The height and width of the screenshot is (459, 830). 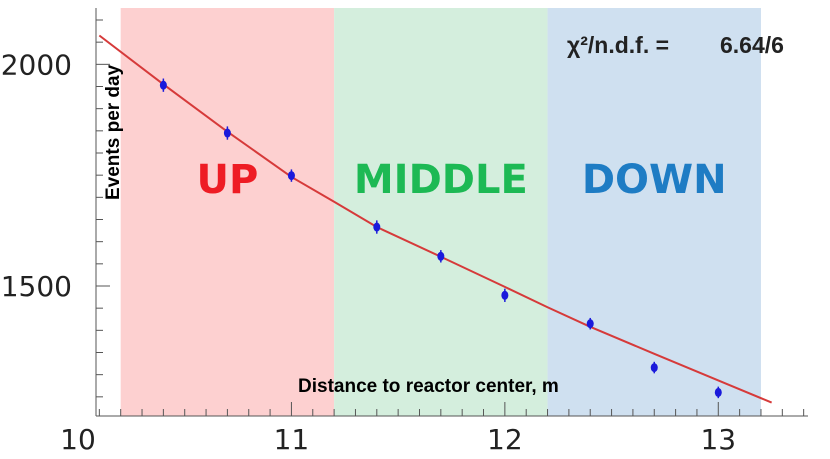 I want to click on y-axis-title: Events per day, so click(x=113, y=132).